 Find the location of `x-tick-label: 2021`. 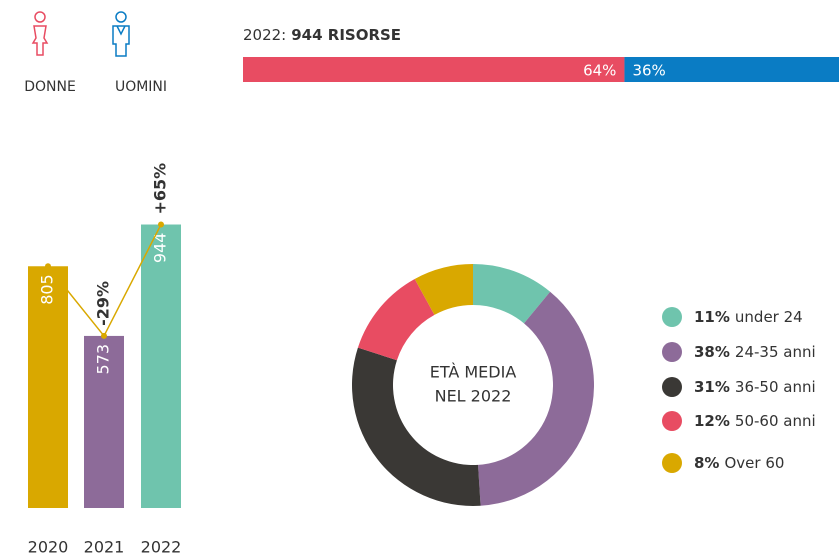

x-tick-label: 2021 is located at coordinates (104, 547).